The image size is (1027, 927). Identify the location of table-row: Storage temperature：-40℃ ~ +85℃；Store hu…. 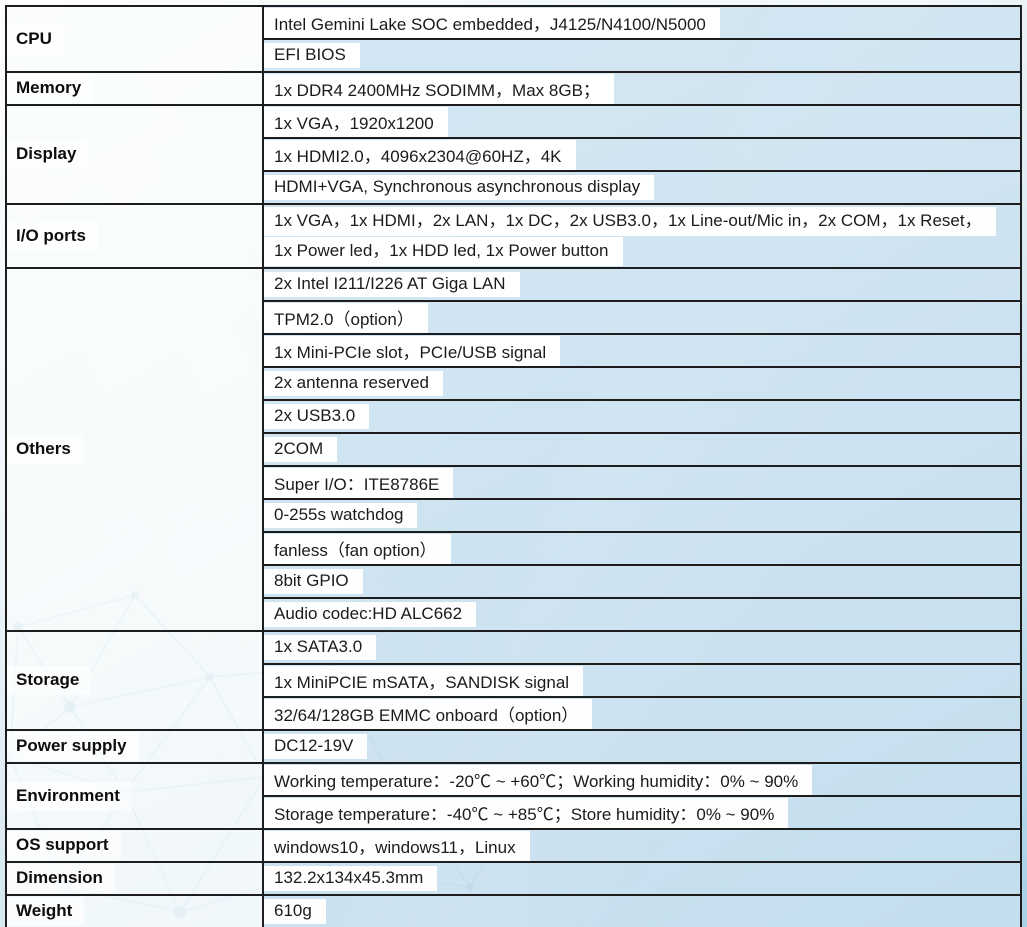
(514, 812).